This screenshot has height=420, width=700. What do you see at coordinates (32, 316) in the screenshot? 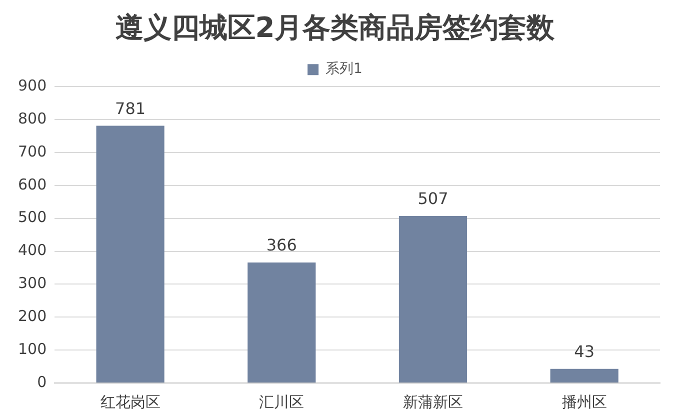
I see `y-tick-label: 200` at bounding box center [32, 316].